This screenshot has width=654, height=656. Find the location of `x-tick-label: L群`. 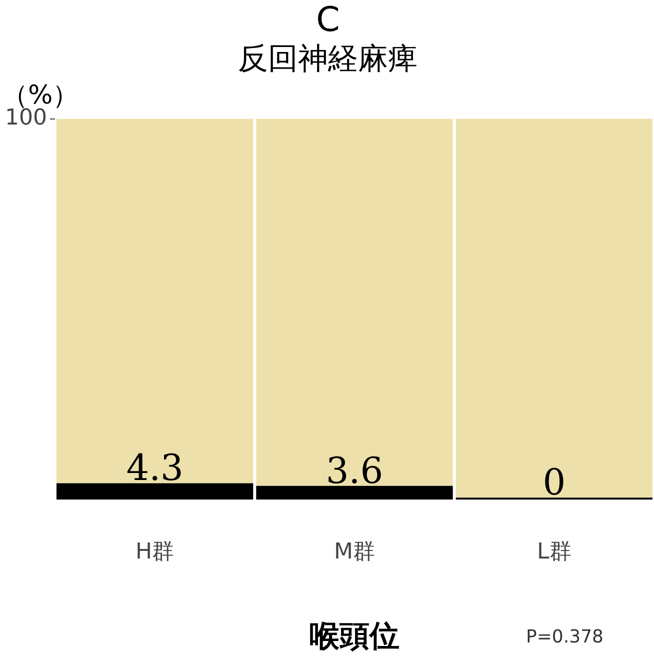

x-tick-label: L群 is located at coordinates (554, 552).